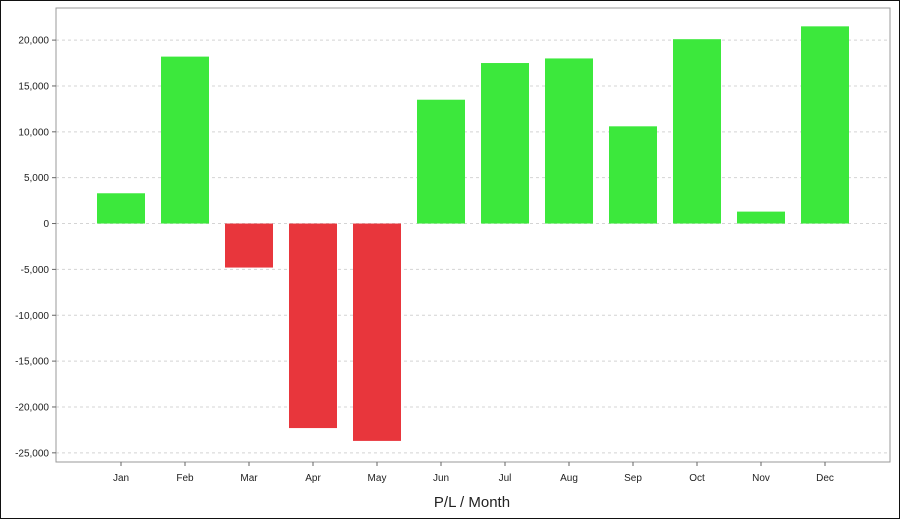 The image size is (900, 519). I want to click on bar-jul, so click(505, 143).